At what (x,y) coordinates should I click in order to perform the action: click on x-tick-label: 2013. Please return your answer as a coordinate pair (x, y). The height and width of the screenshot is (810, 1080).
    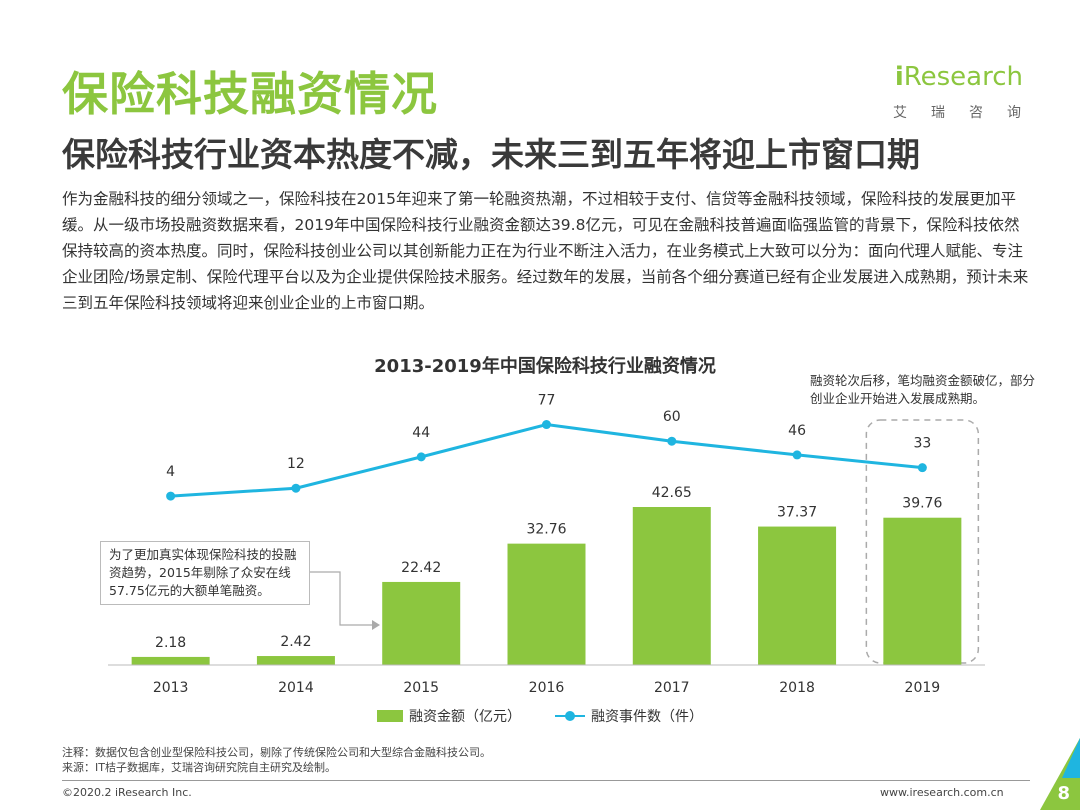
    Looking at the image, I should click on (171, 688).